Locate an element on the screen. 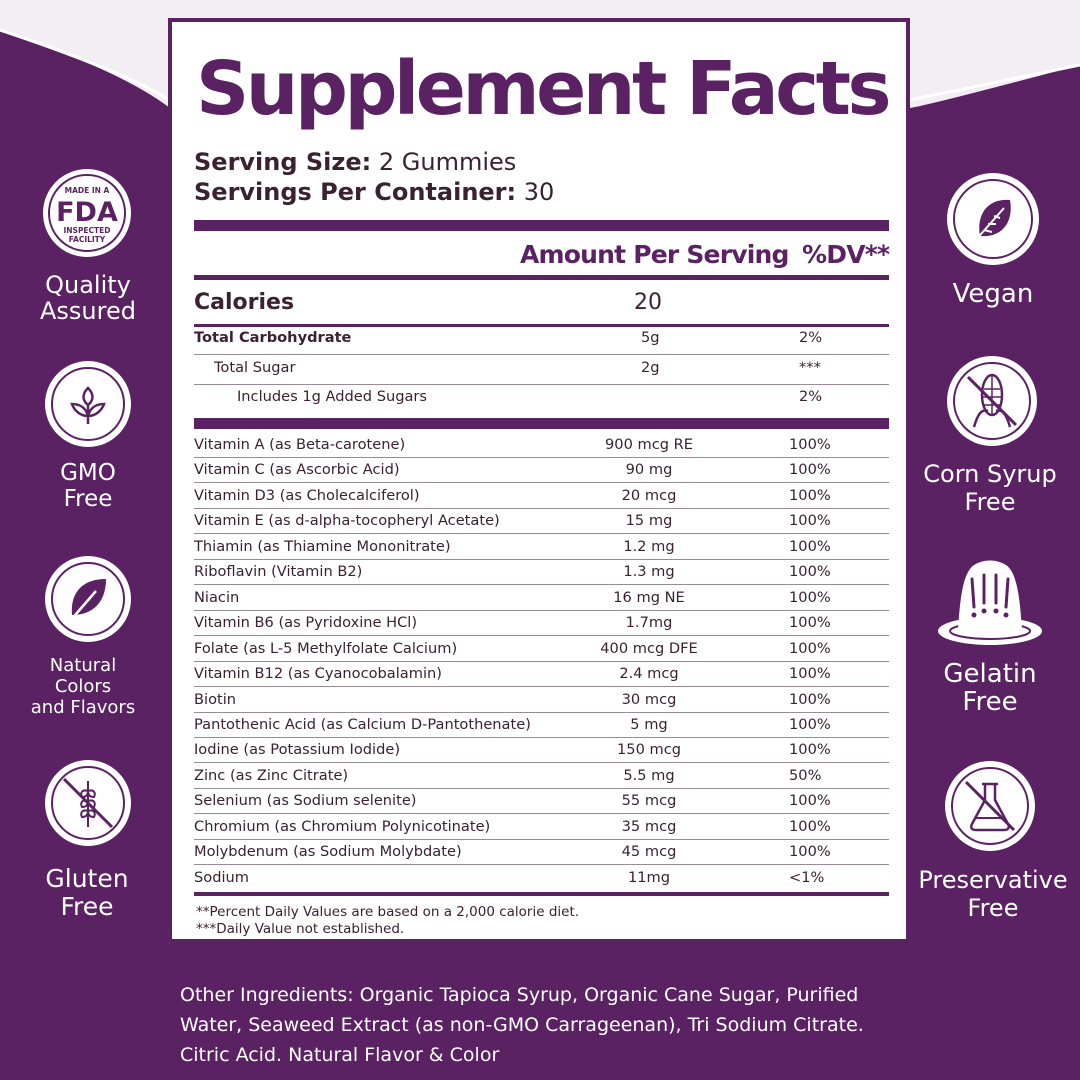  nutrient-name: Biotin is located at coordinates (215, 699).